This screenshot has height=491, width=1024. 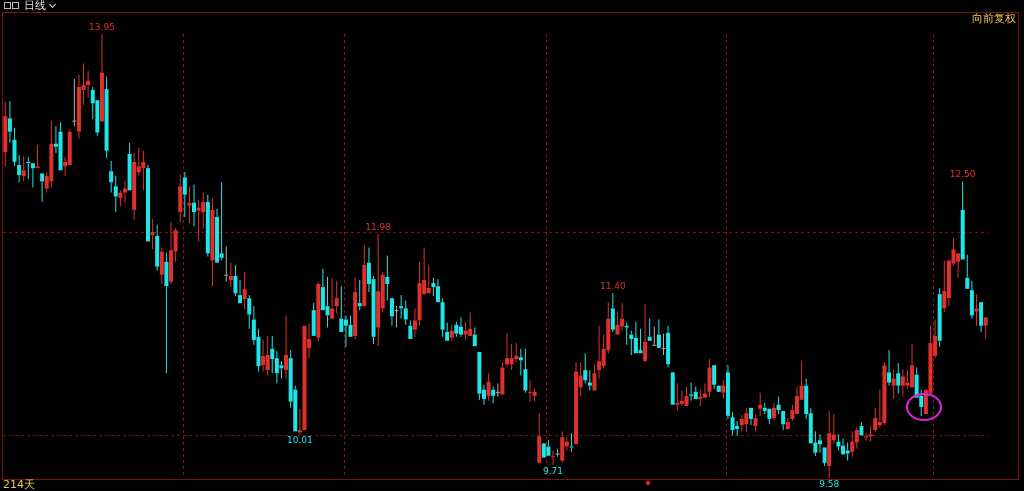 I want to click on annotation: 12.50, so click(x=962, y=174).